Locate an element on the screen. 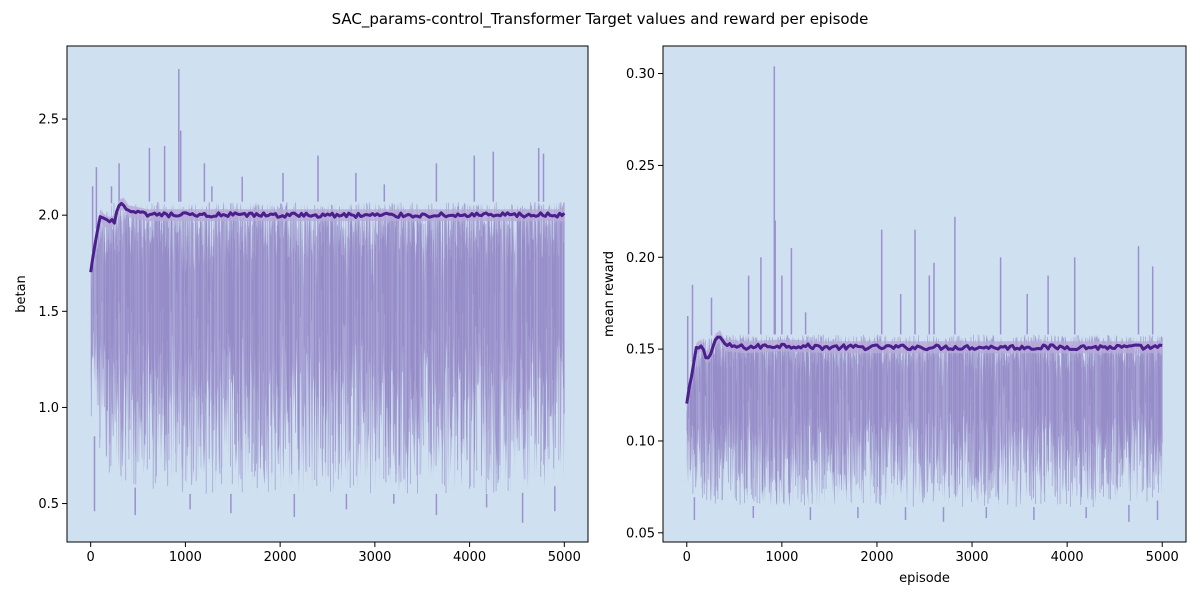  y-tick-label: 0.05 is located at coordinates (640, 533).